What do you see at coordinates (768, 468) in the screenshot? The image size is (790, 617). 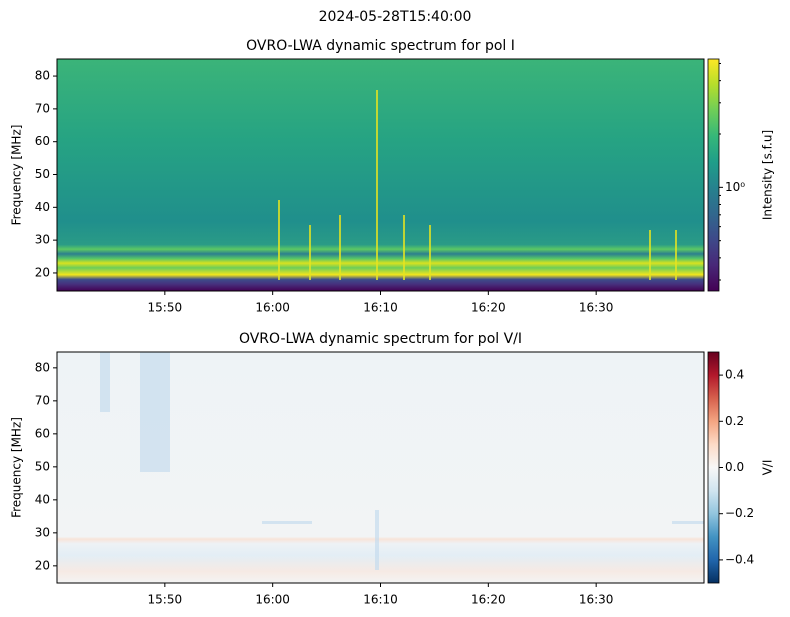 I see `colorbar-label: V/I` at bounding box center [768, 468].